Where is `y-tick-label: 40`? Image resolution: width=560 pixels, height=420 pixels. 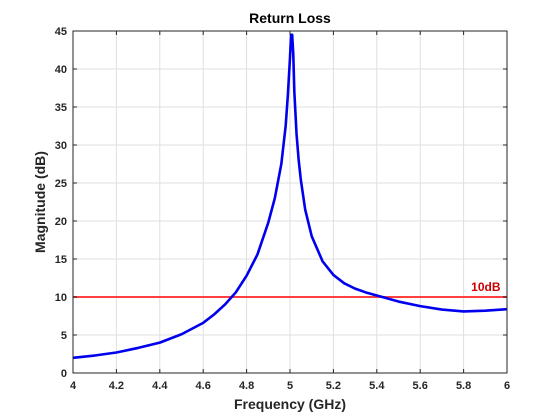
y-tick-label: 40 is located at coordinates (61, 70).